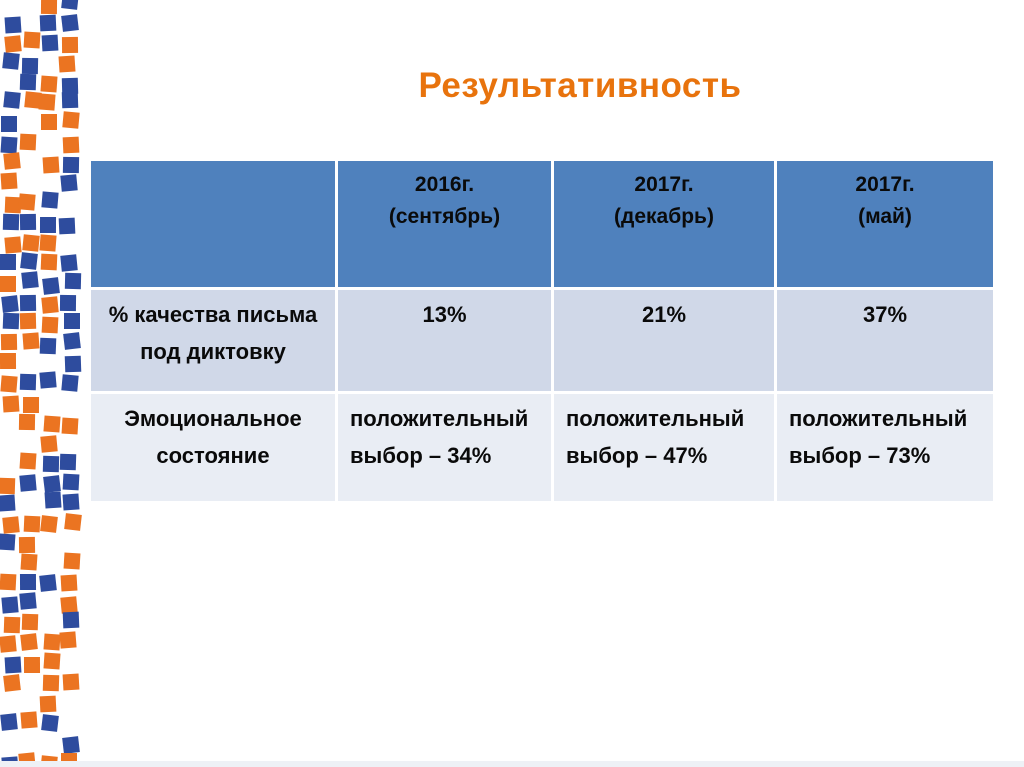  I want to click on header-cell-2016-september: 2016г. (сентябрь), so click(444, 224).